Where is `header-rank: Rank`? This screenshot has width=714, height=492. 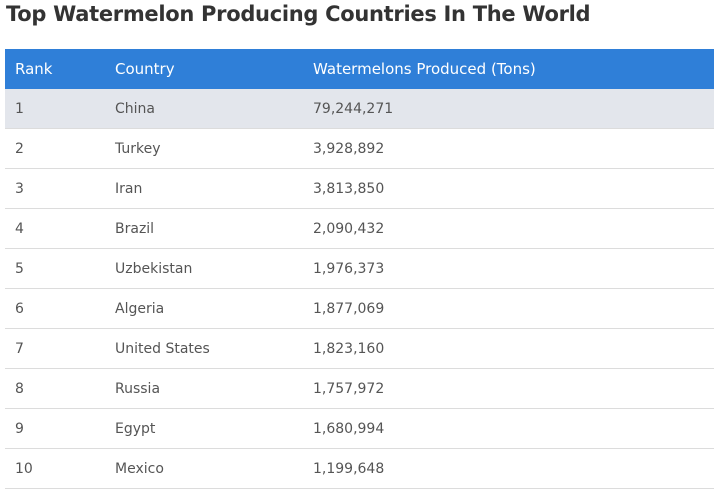 header-rank: Rank is located at coordinates (60, 69).